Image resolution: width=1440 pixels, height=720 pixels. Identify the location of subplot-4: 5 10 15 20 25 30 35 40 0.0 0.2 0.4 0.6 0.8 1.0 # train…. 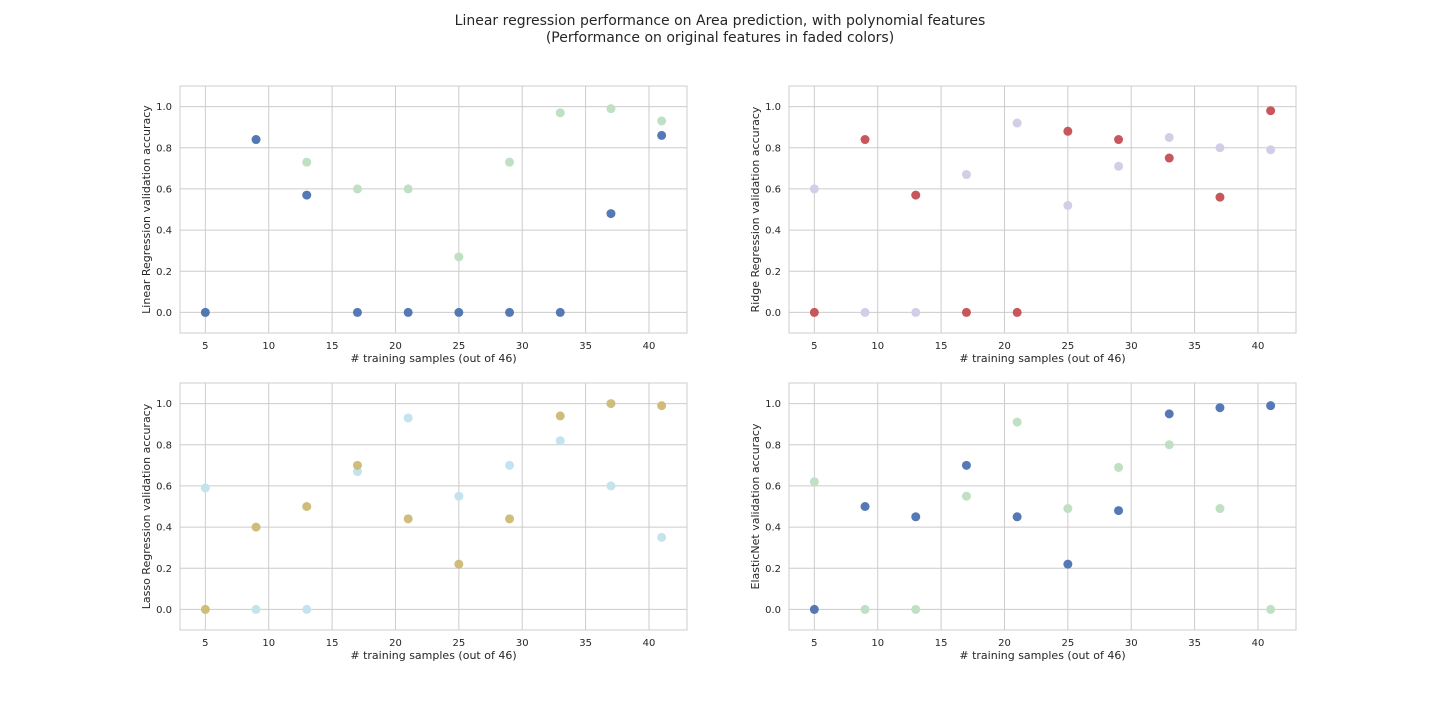
(1023, 522).